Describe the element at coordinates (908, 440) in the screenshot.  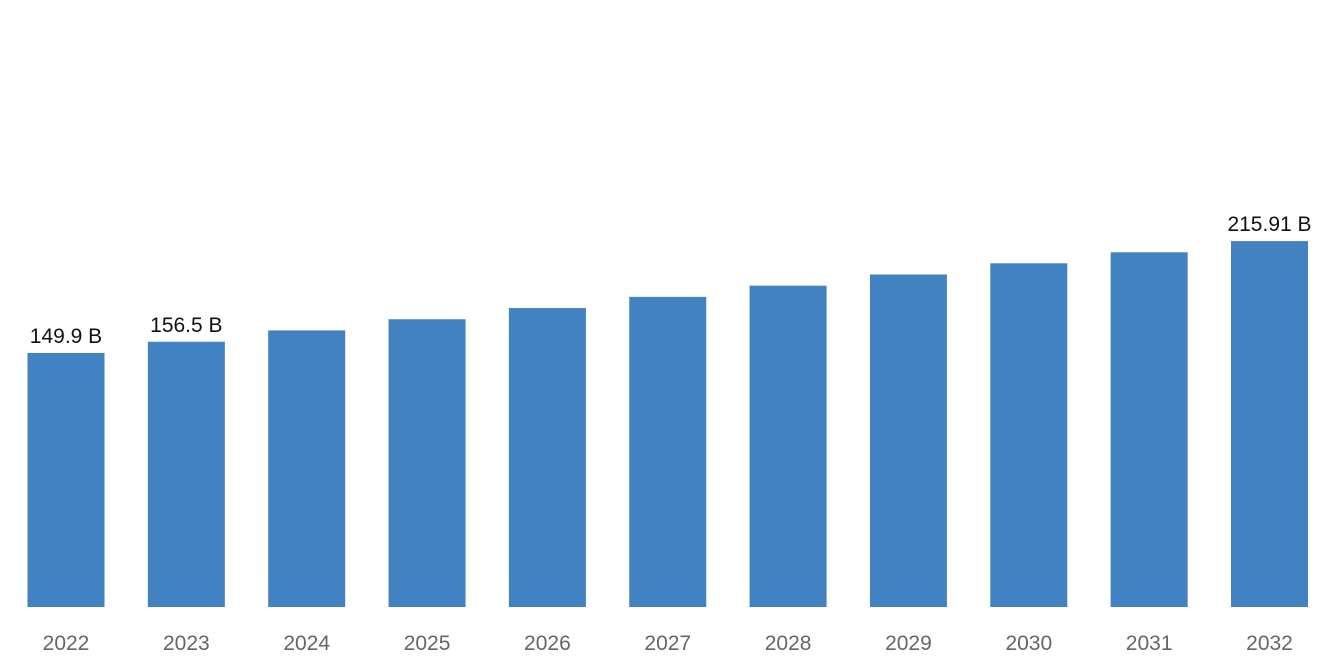
I see `bar-2029` at that location.